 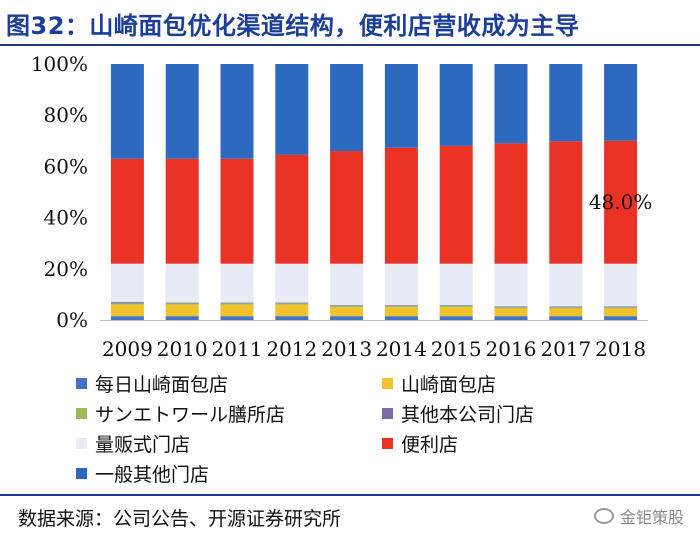 What do you see at coordinates (565, 349) in the screenshot?
I see `x-tick-label: 2017` at bounding box center [565, 349].